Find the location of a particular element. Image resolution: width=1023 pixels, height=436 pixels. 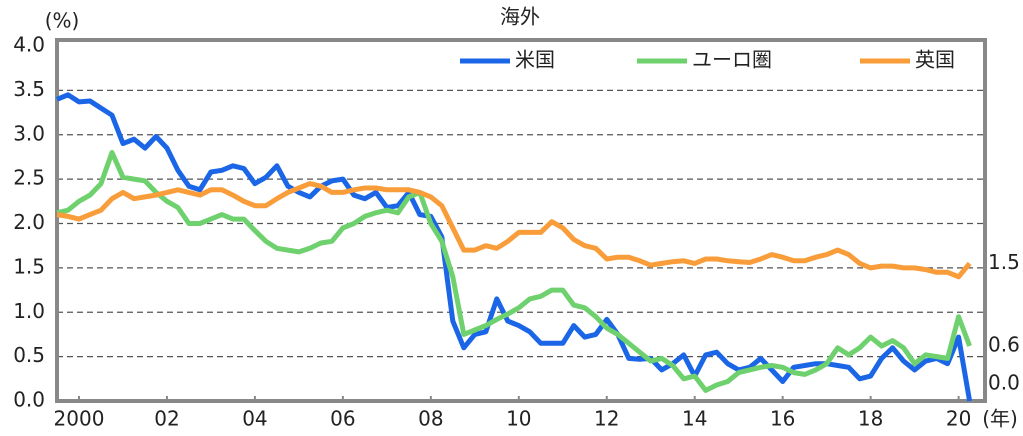

x-tick-label: 14 is located at coordinates (694, 419).